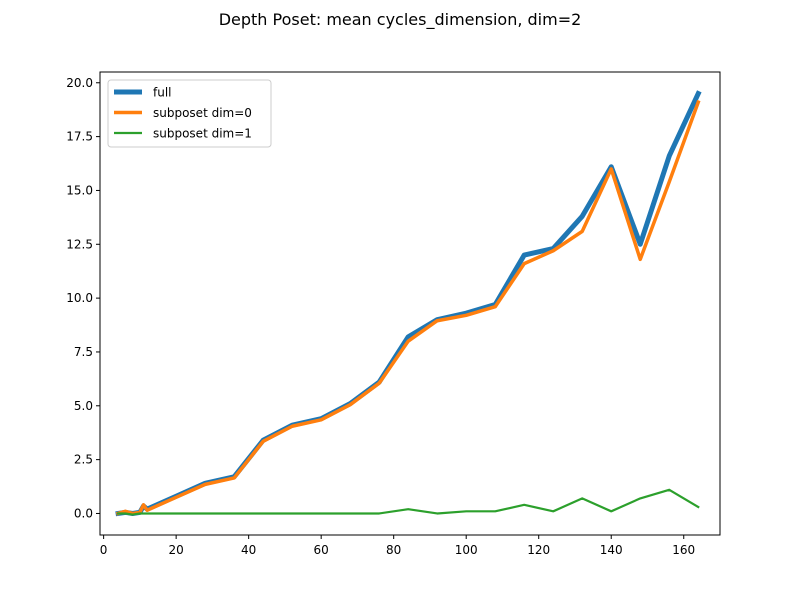 The width and height of the screenshot is (800, 604). What do you see at coordinates (79, 244) in the screenshot?
I see `y-tick-label: 12.5` at bounding box center [79, 244].